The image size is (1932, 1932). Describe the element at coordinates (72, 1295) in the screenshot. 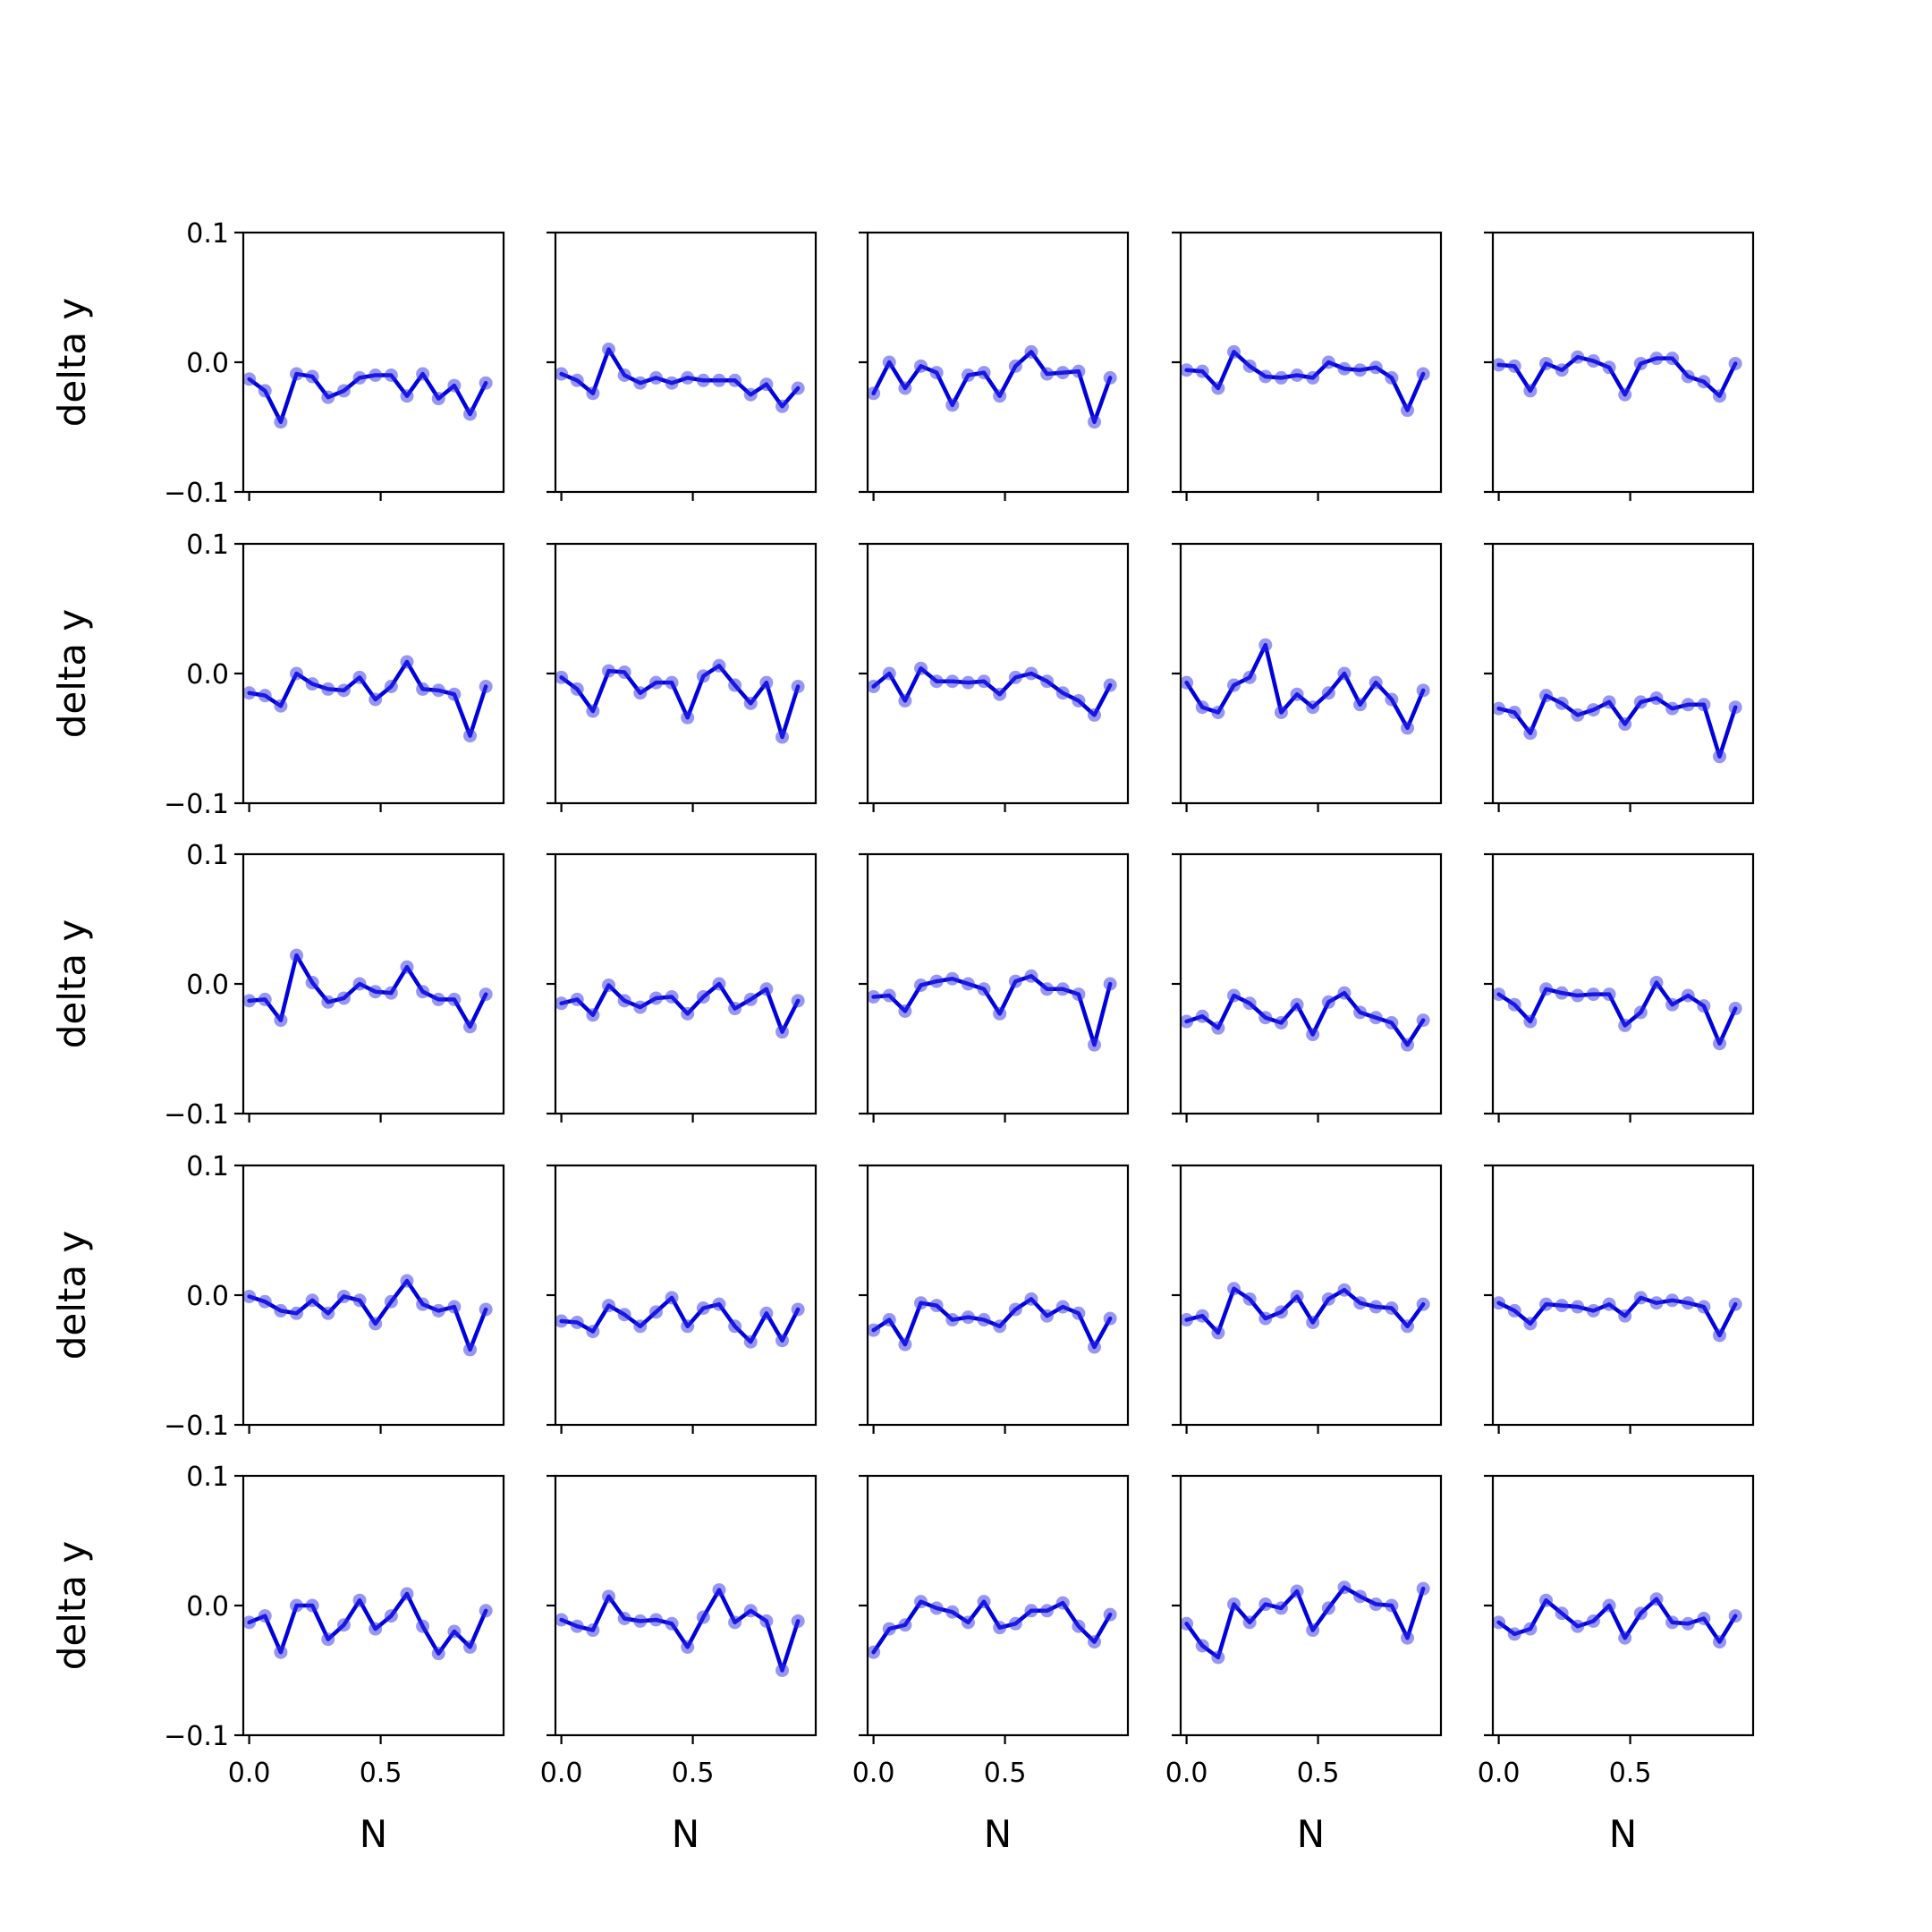

I see `y-axis-label: delta y` at that location.